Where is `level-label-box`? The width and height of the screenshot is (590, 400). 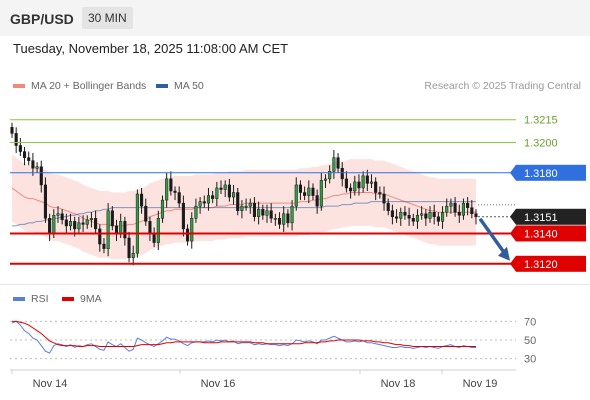 level-label-box is located at coordinates (551, 263).